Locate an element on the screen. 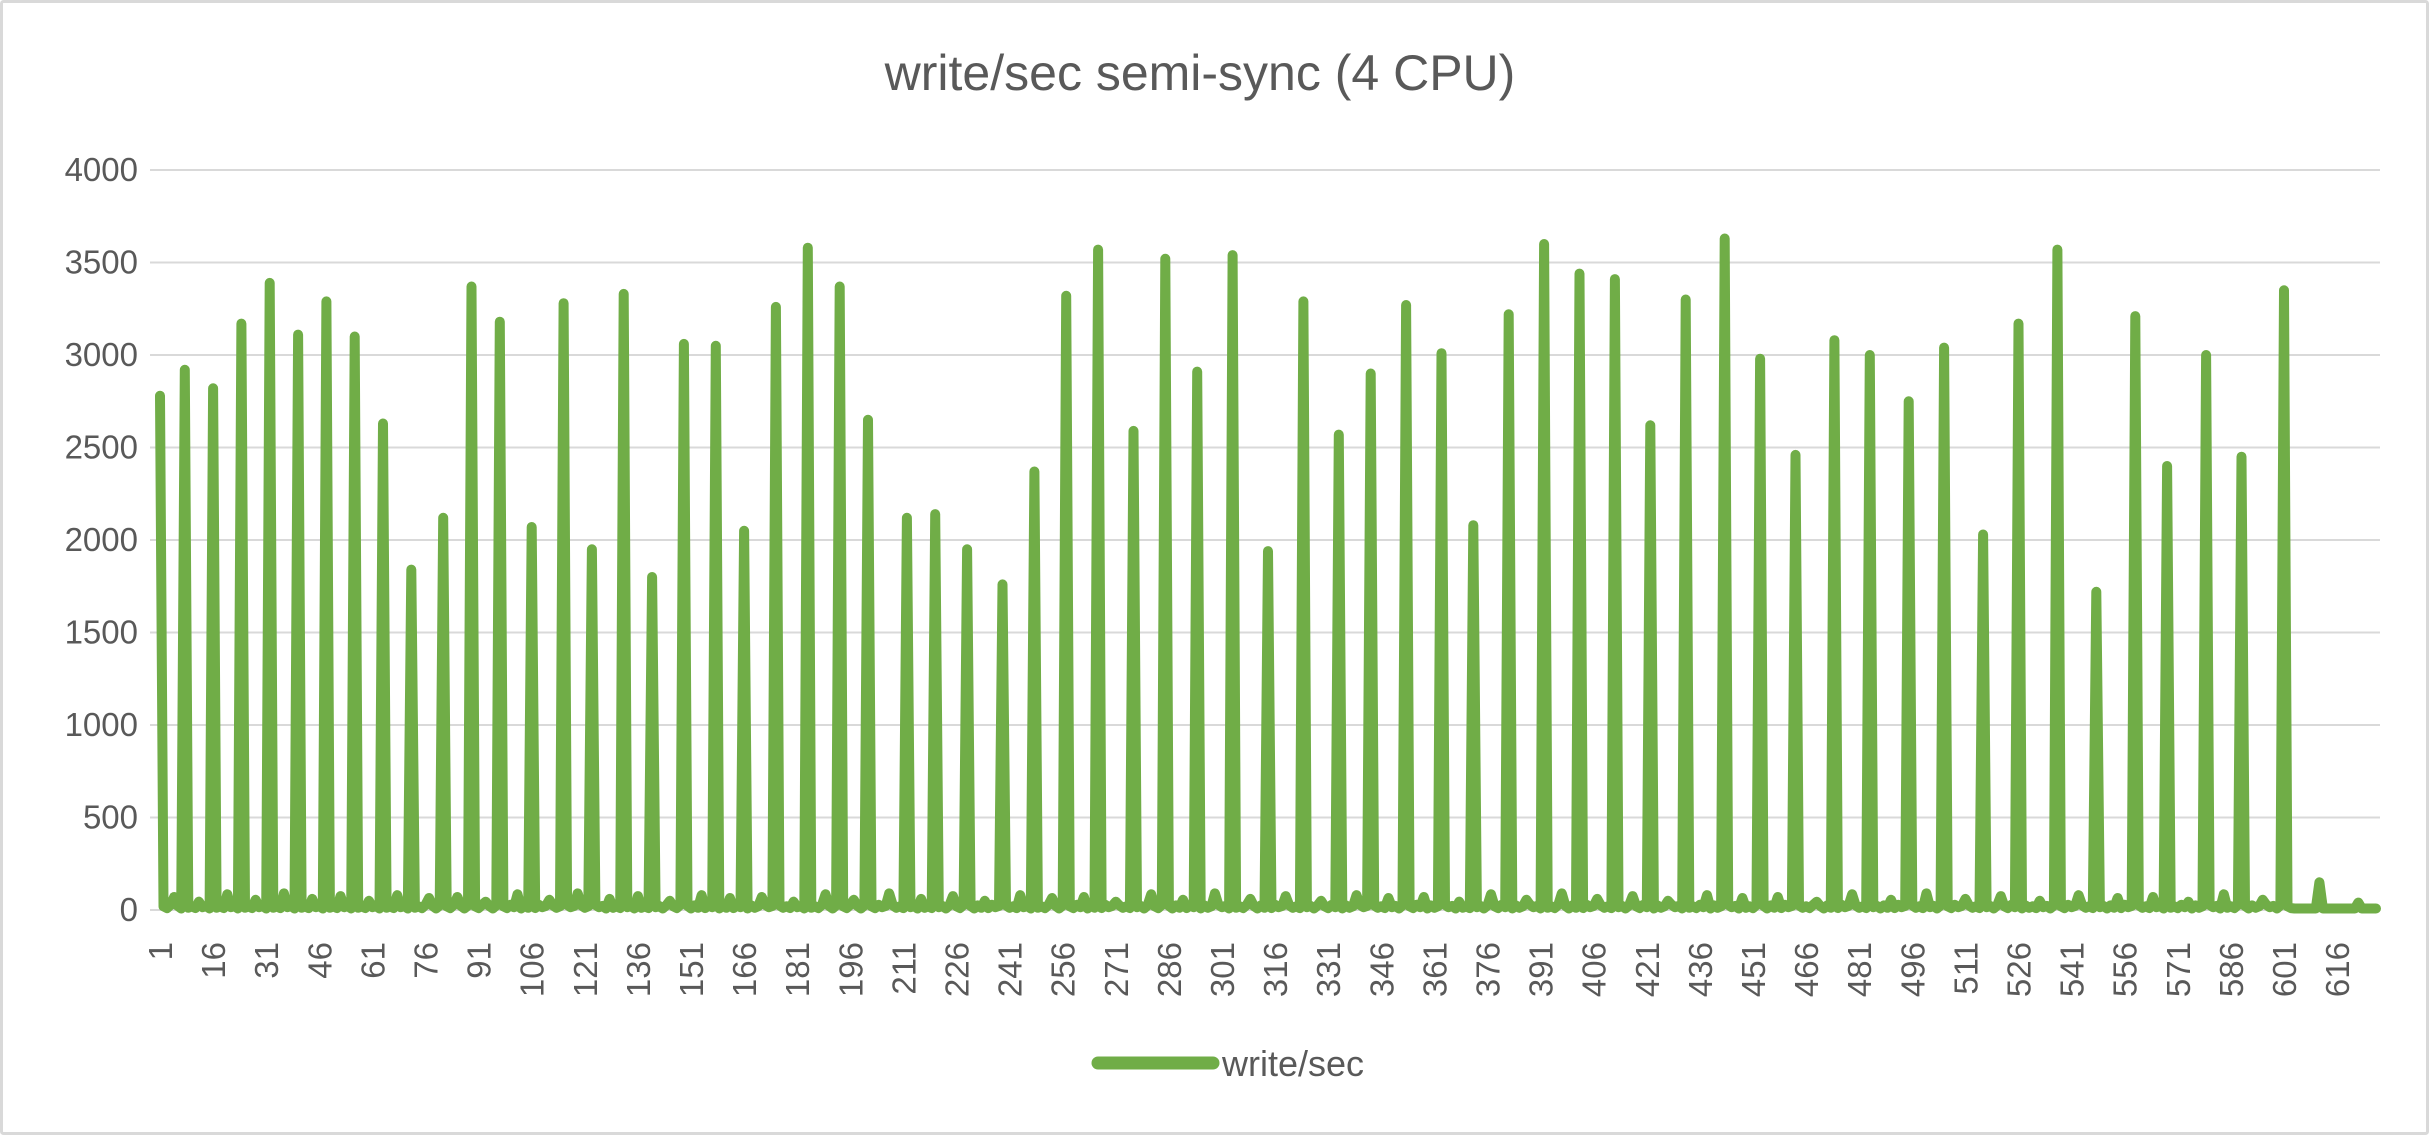 This screenshot has height=1140, width=2429. x-axis-label: 136 is located at coordinates (638, 969).